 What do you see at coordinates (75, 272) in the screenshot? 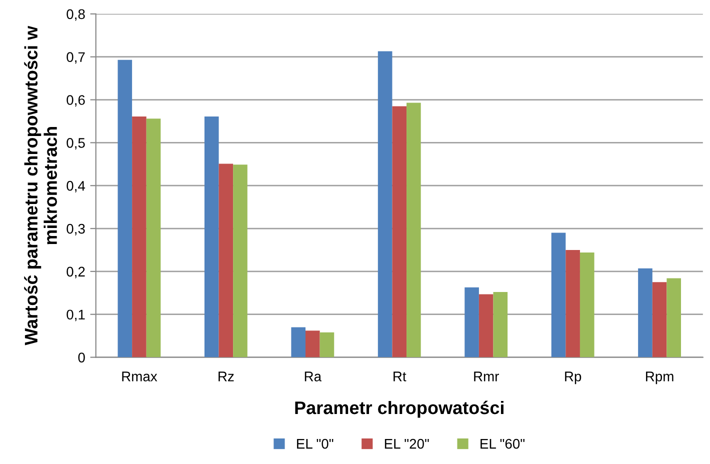
I see `y-tick-label: 0,2` at bounding box center [75, 272].